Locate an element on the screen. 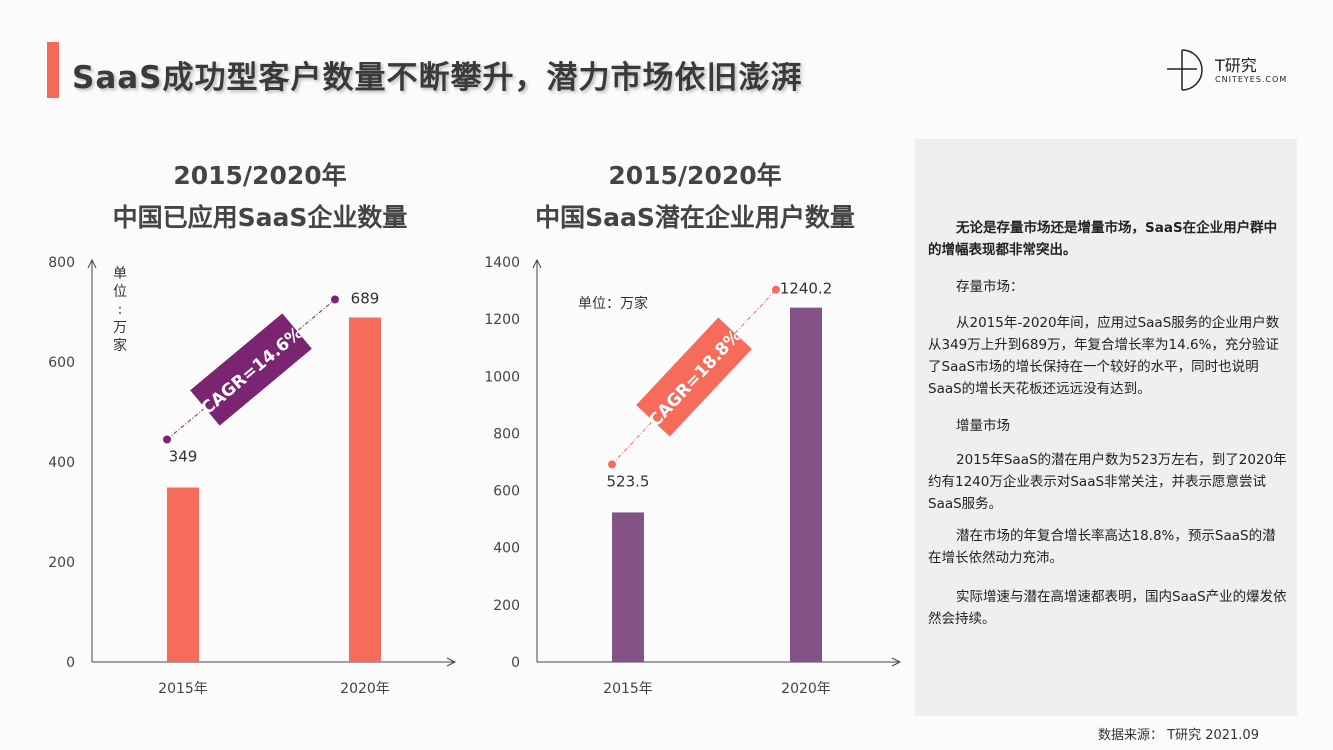 The height and width of the screenshot is (750, 1333). chart2-cagr-badge: CAGR=18.8% is located at coordinates (694, 377).